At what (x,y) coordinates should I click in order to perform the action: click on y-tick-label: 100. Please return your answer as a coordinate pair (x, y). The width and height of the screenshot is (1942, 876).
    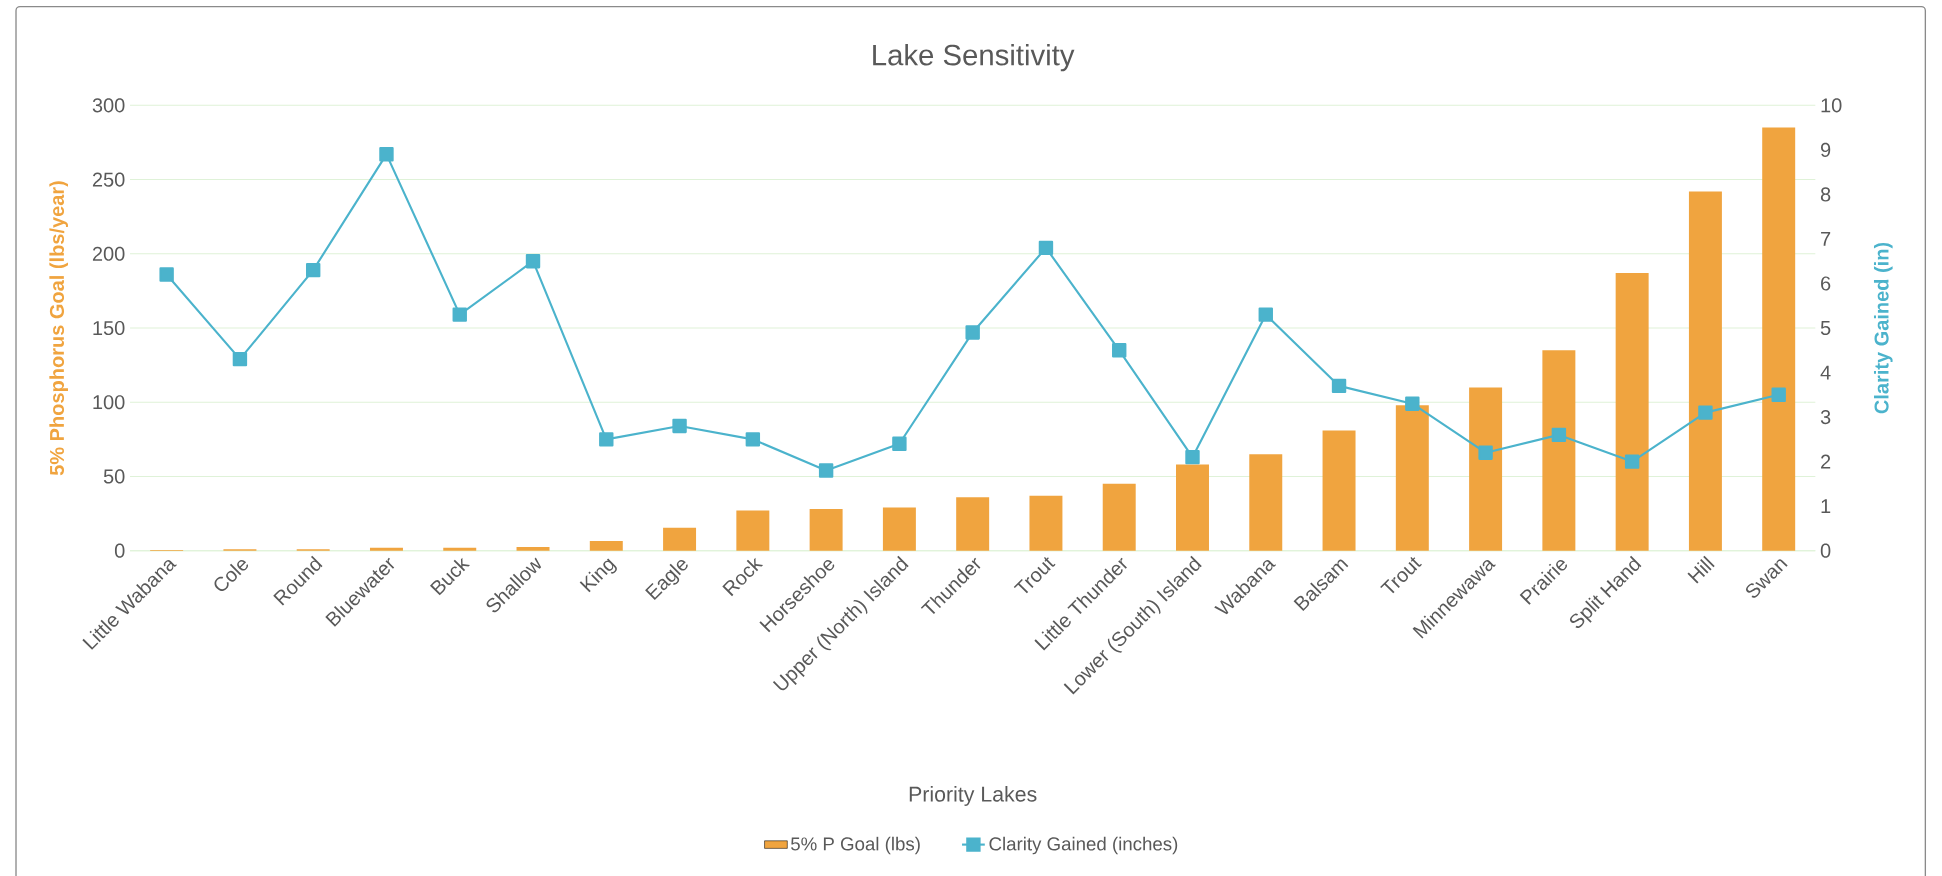
    Looking at the image, I should click on (109, 402).